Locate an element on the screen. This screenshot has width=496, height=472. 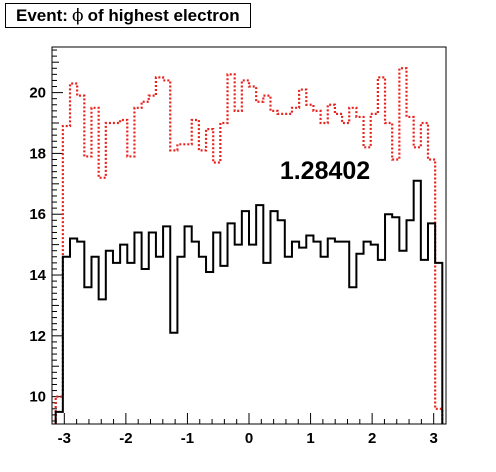
y-tick-label: 16 is located at coordinates (37, 214).